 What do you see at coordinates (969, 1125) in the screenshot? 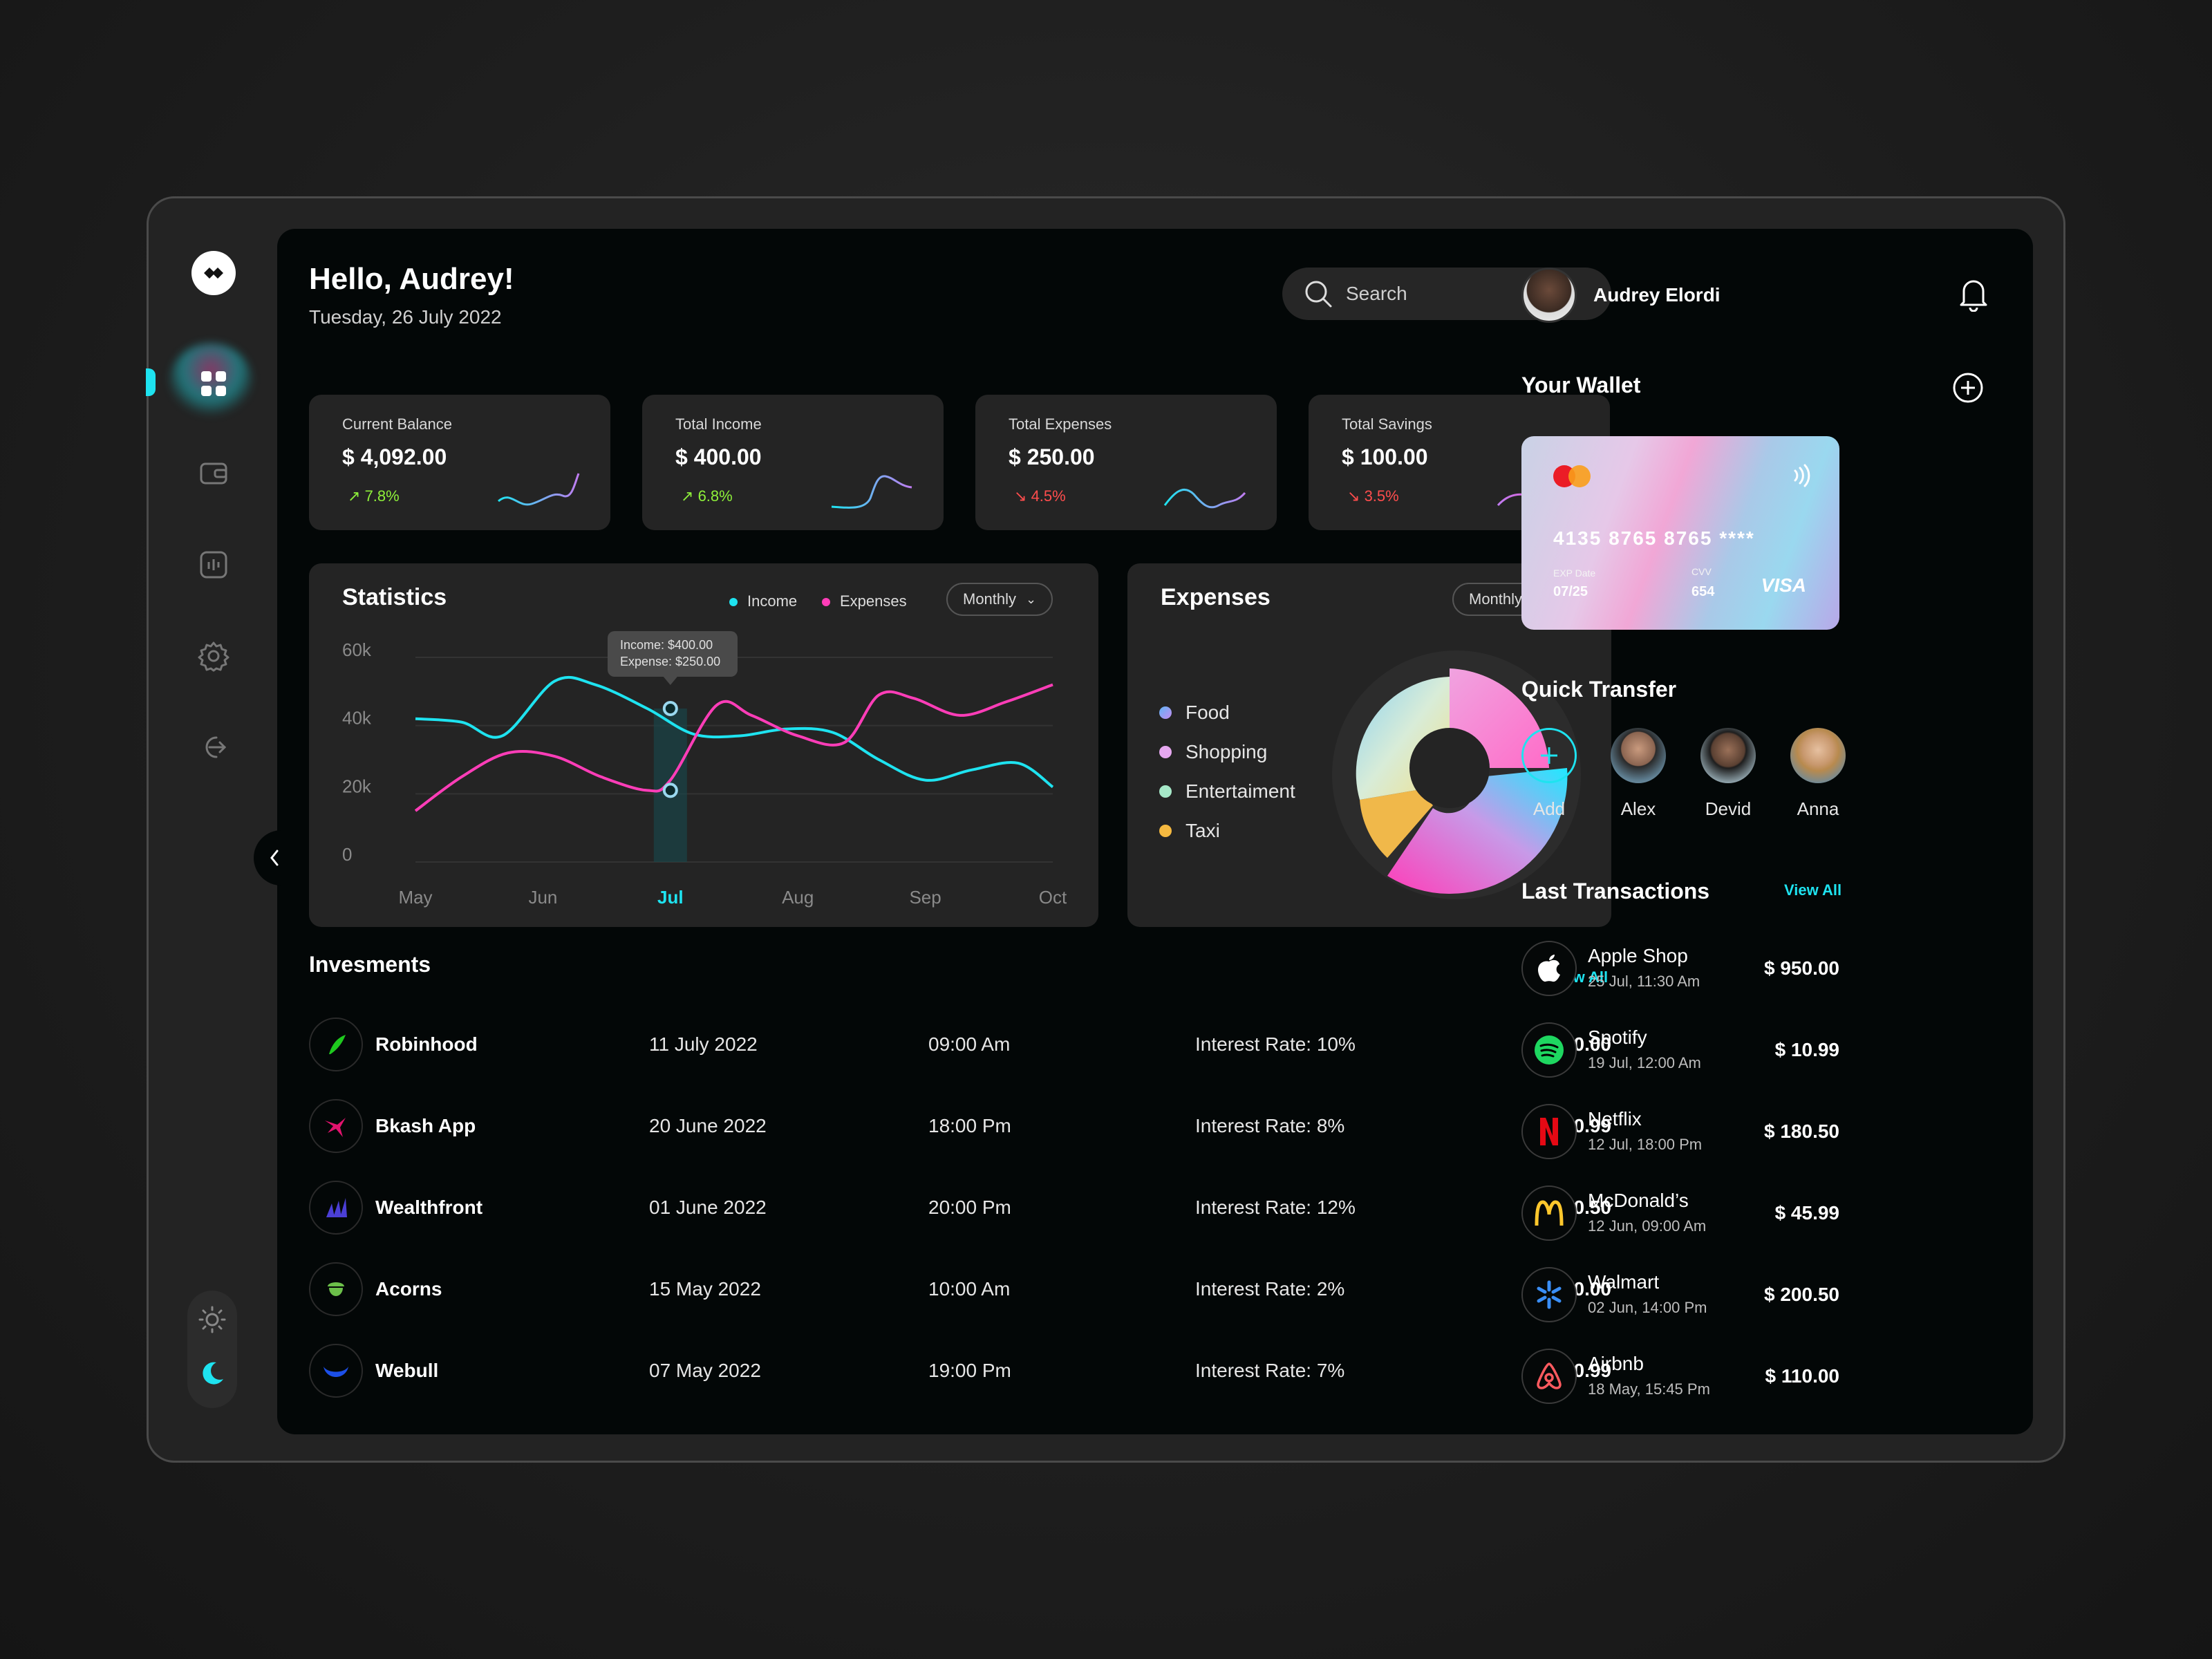
I see `investment-time: 18:00 Pm` at bounding box center [969, 1125].